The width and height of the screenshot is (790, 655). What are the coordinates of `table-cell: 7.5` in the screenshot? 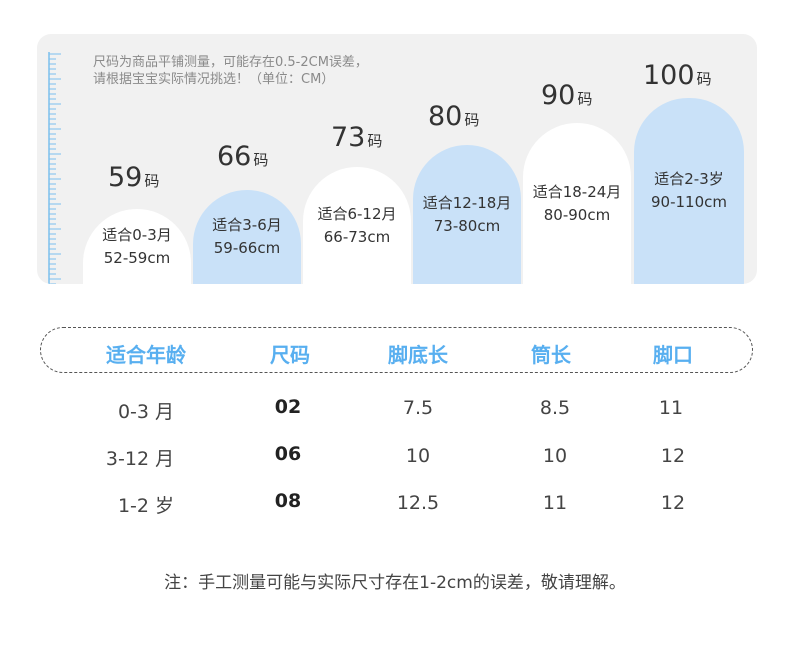 It's located at (418, 408).